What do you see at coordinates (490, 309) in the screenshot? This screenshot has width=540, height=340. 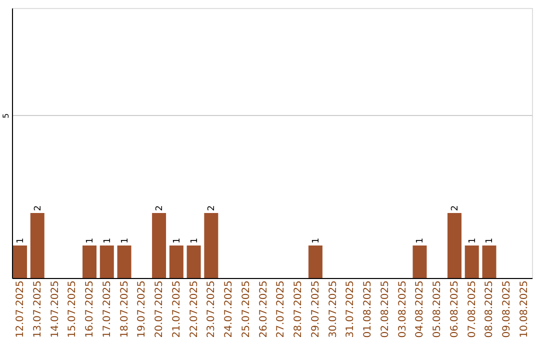 I see `x-tick-label: 08.08.2025` at bounding box center [490, 309].